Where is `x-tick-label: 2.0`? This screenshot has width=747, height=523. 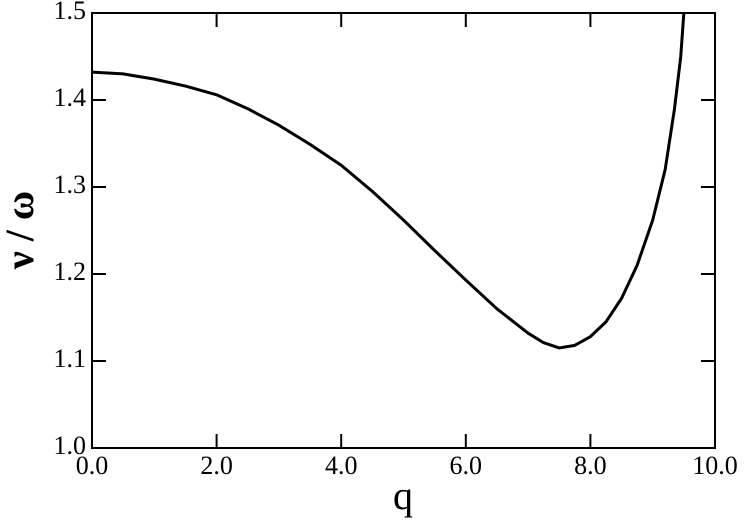 x-tick-label: 2.0 is located at coordinates (216, 465).